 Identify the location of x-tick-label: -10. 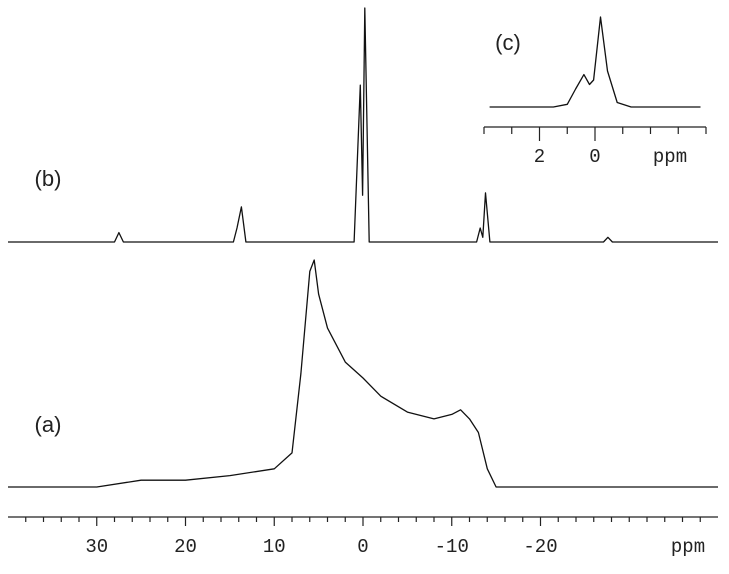
(452, 547).